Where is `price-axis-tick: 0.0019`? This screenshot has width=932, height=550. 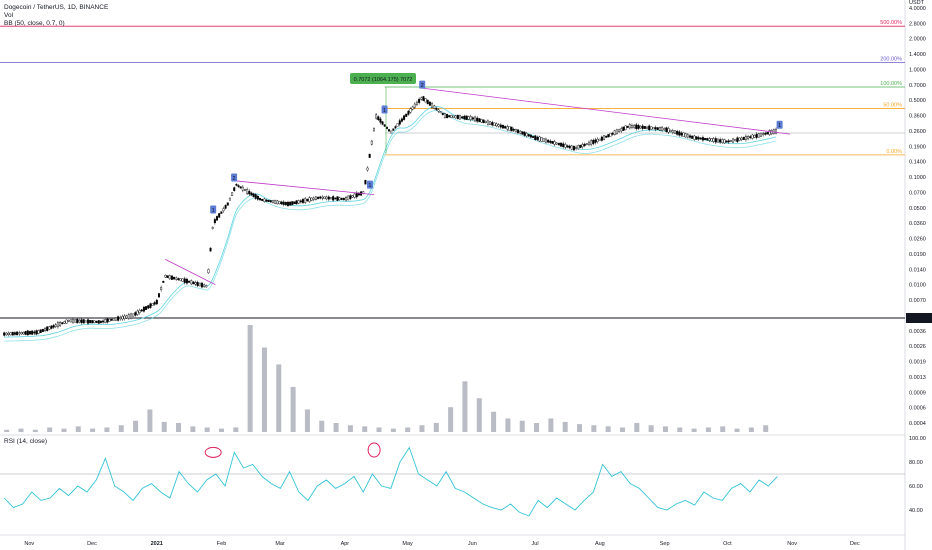 price-axis-tick: 0.0019 is located at coordinates (917, 363).